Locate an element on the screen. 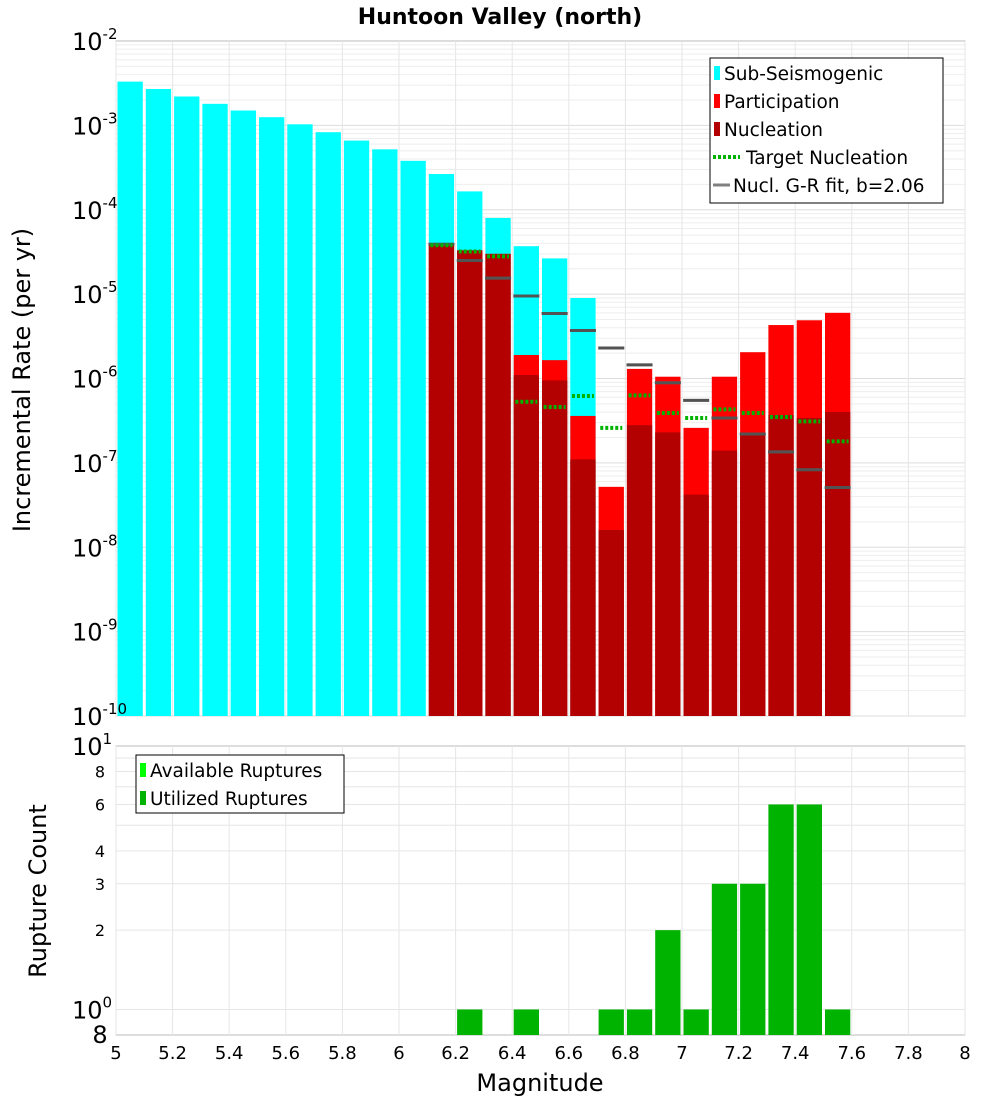 The image size is (1000, 1100). legend-swatch-nucleation is located at coordinates (717, 129).